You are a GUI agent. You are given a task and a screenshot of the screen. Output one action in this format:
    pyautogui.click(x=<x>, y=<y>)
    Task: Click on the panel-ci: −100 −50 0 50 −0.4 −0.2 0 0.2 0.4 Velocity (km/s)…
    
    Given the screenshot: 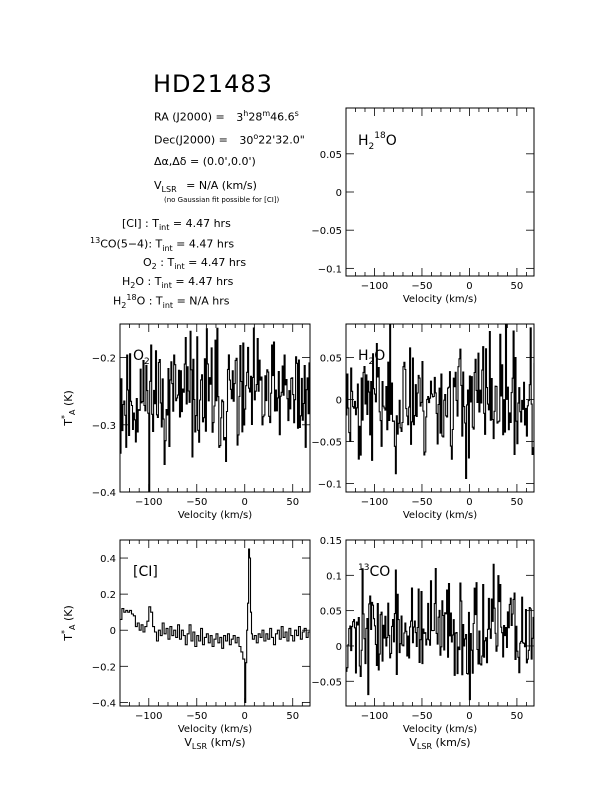 What is the action you would take?
    pyautogui.click(x=185, y=645)
    